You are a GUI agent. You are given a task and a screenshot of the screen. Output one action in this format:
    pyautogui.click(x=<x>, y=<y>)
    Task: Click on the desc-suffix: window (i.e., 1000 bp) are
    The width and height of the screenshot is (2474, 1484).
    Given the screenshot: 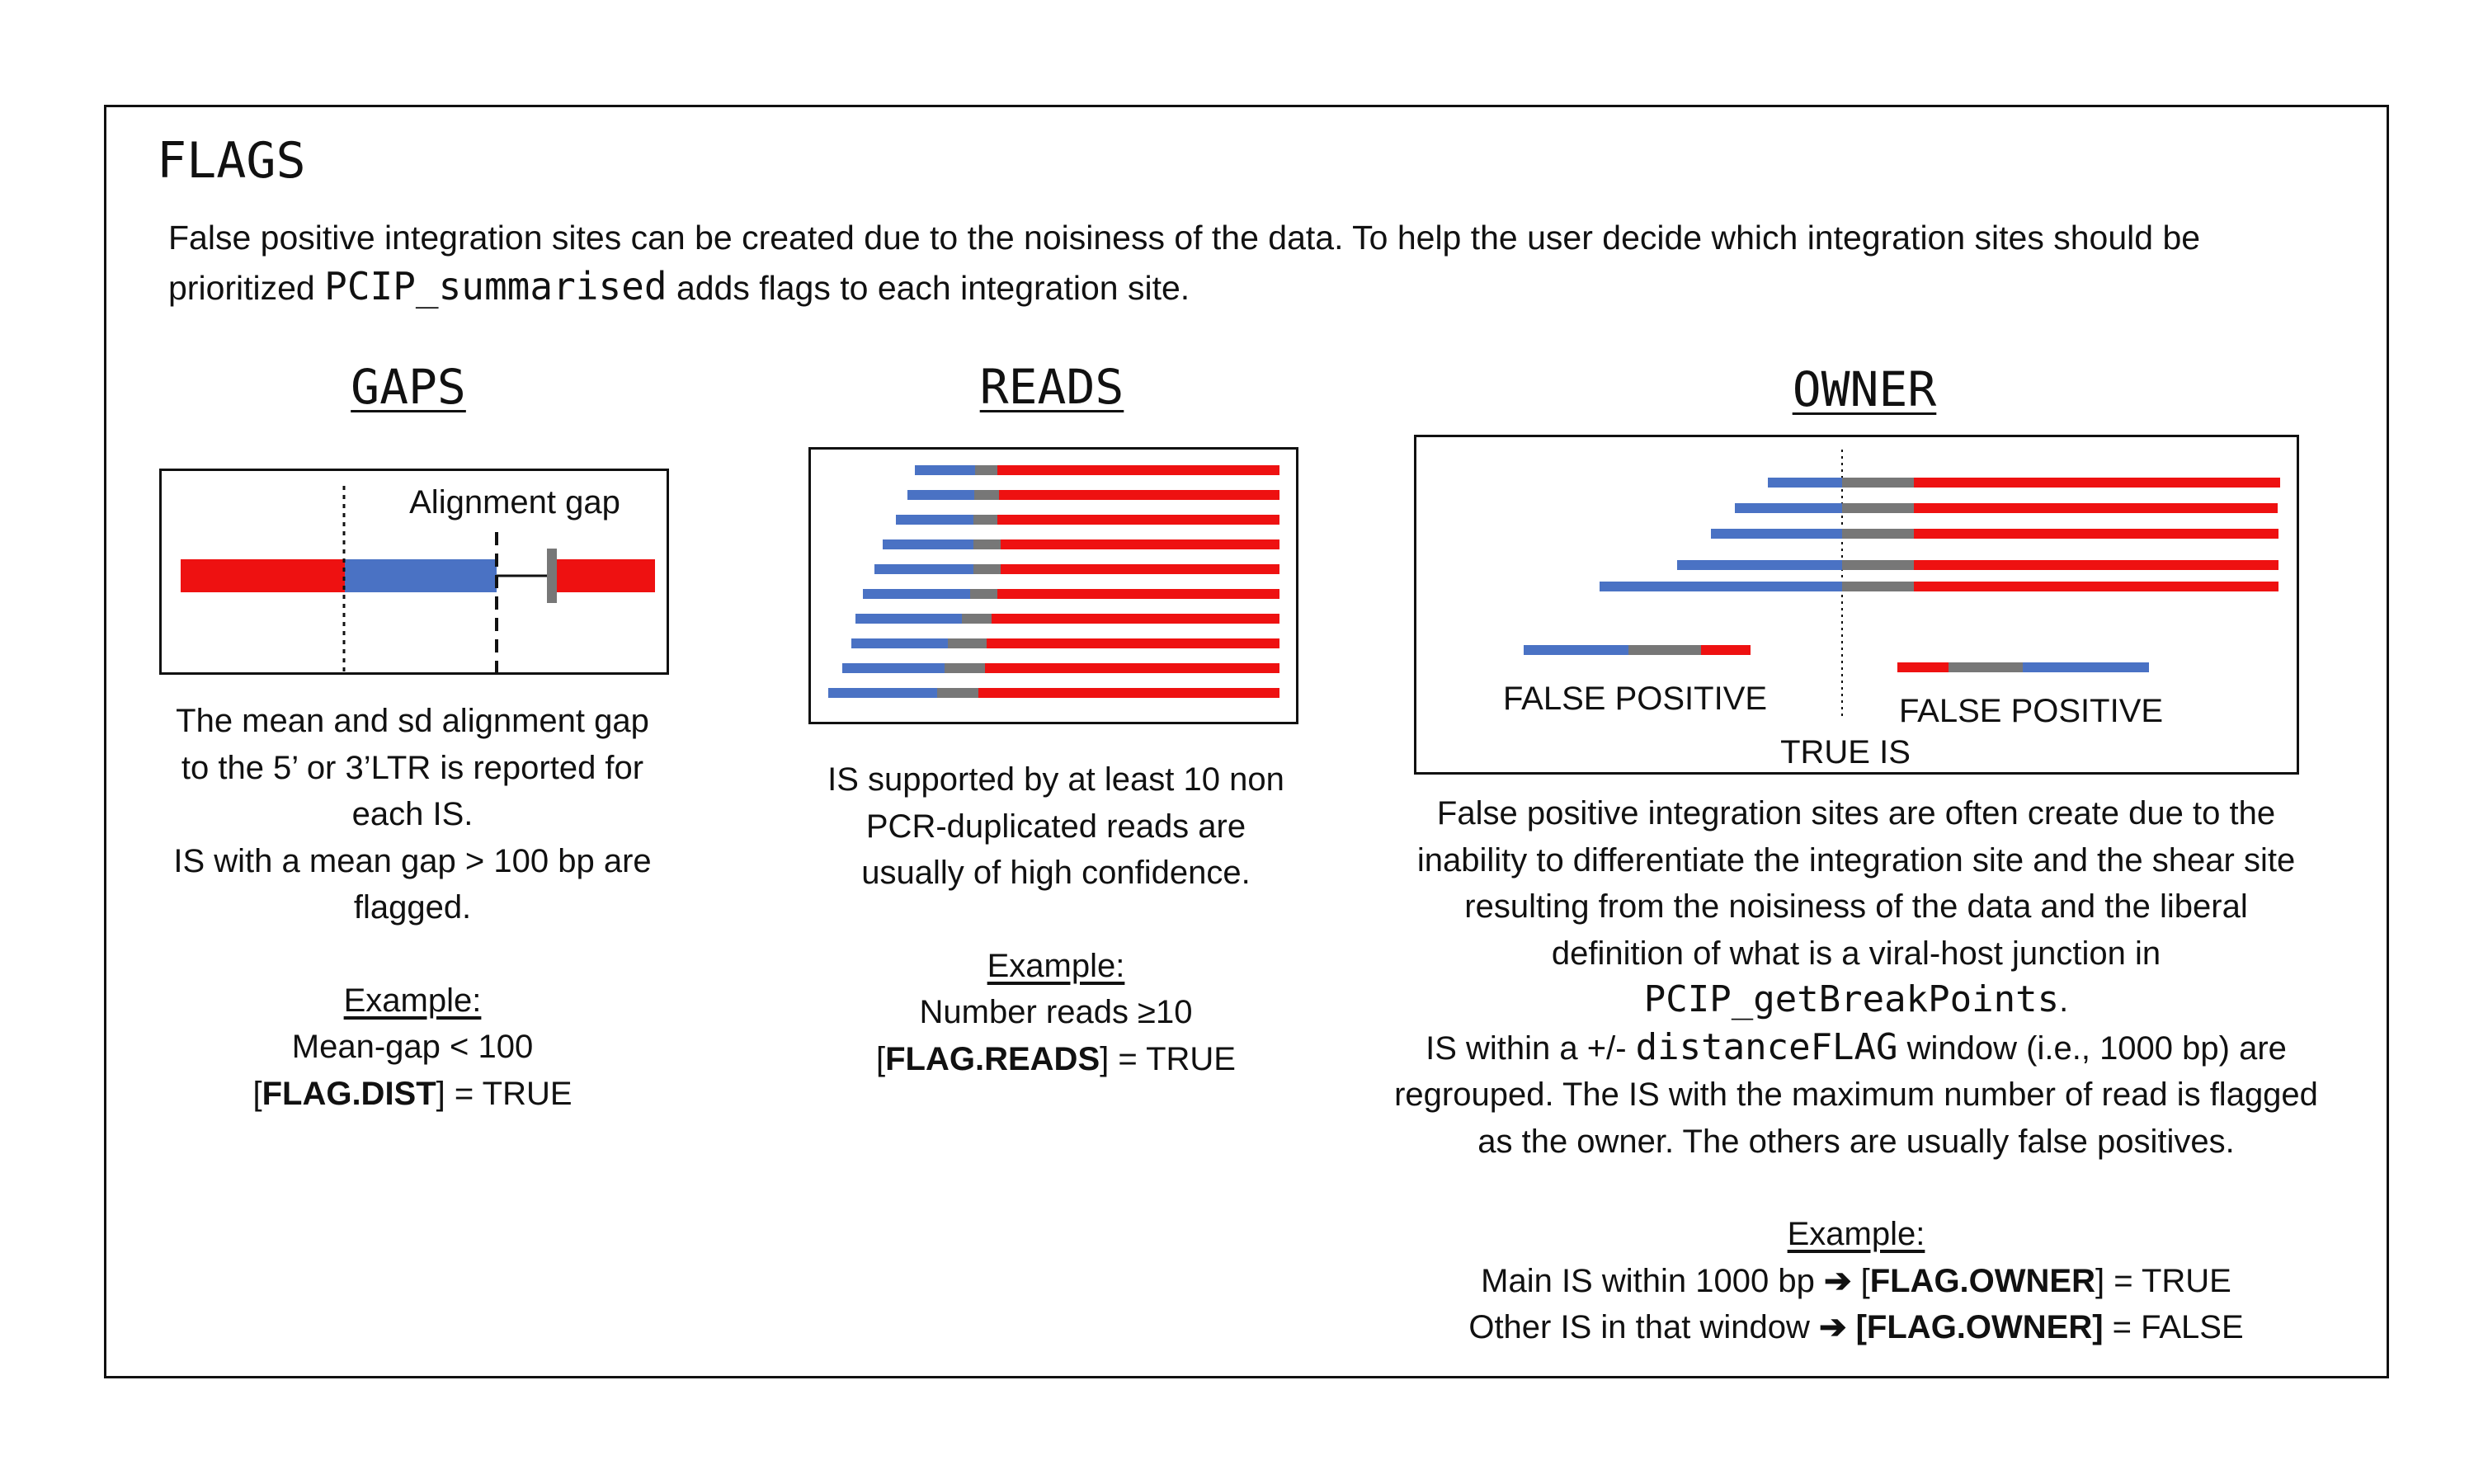 What is the action you would take?
    pyautogui.click(x=2092, y=1048)
    